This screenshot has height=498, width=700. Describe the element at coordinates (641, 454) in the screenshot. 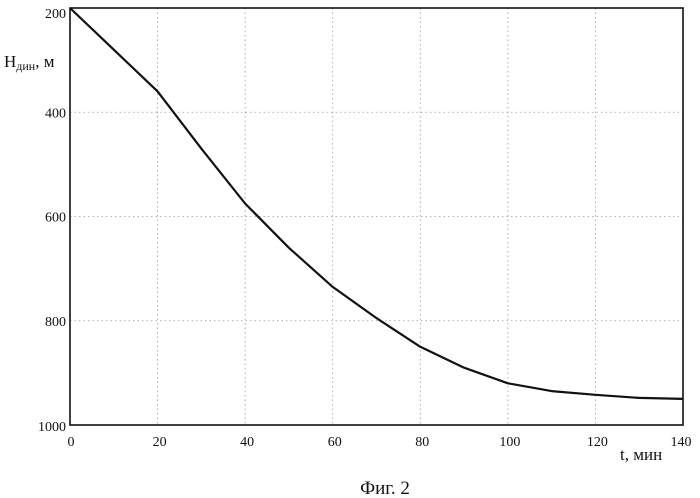

I see `x-axis-label: t, мин` at that location.